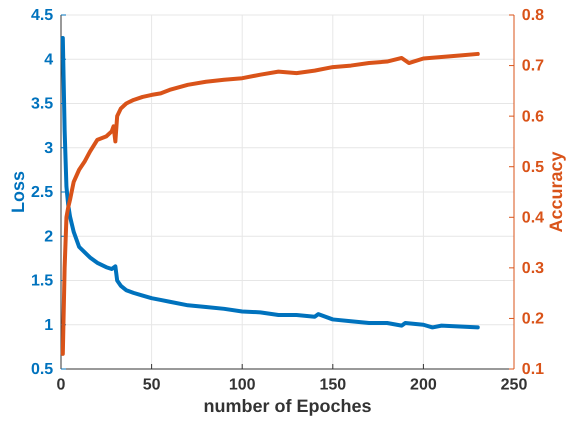  What do you see at coordinates (533, 117) in the screenshot?
I see `y2-tick-label: 0.6` at bounding box center [533, 117].